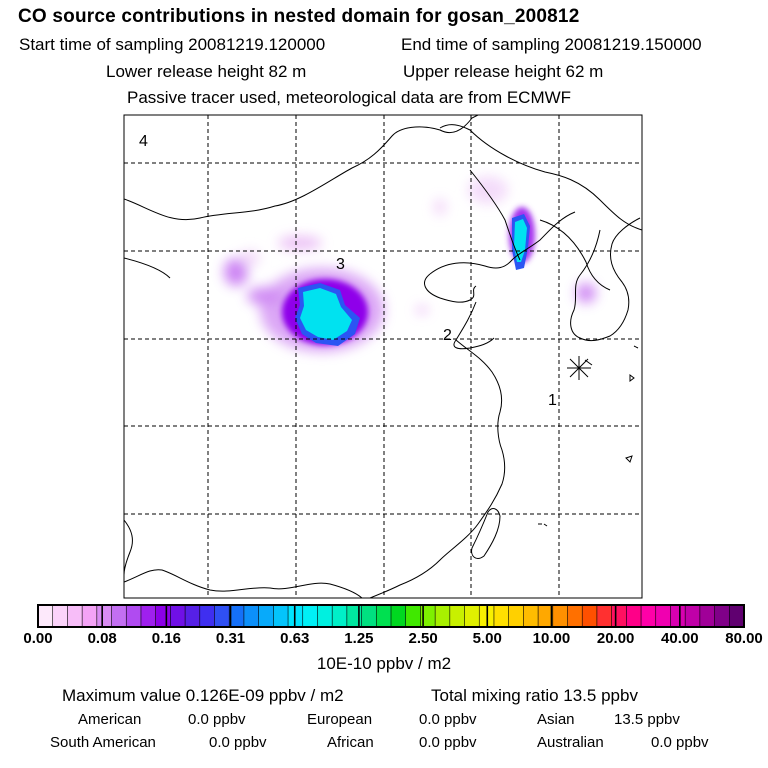 This screenshot has height=768, width=768. What do you see at coordinates (340, 264) in the screenshot?
I see `region-label-3: 3` at bounding box center [340, 264].